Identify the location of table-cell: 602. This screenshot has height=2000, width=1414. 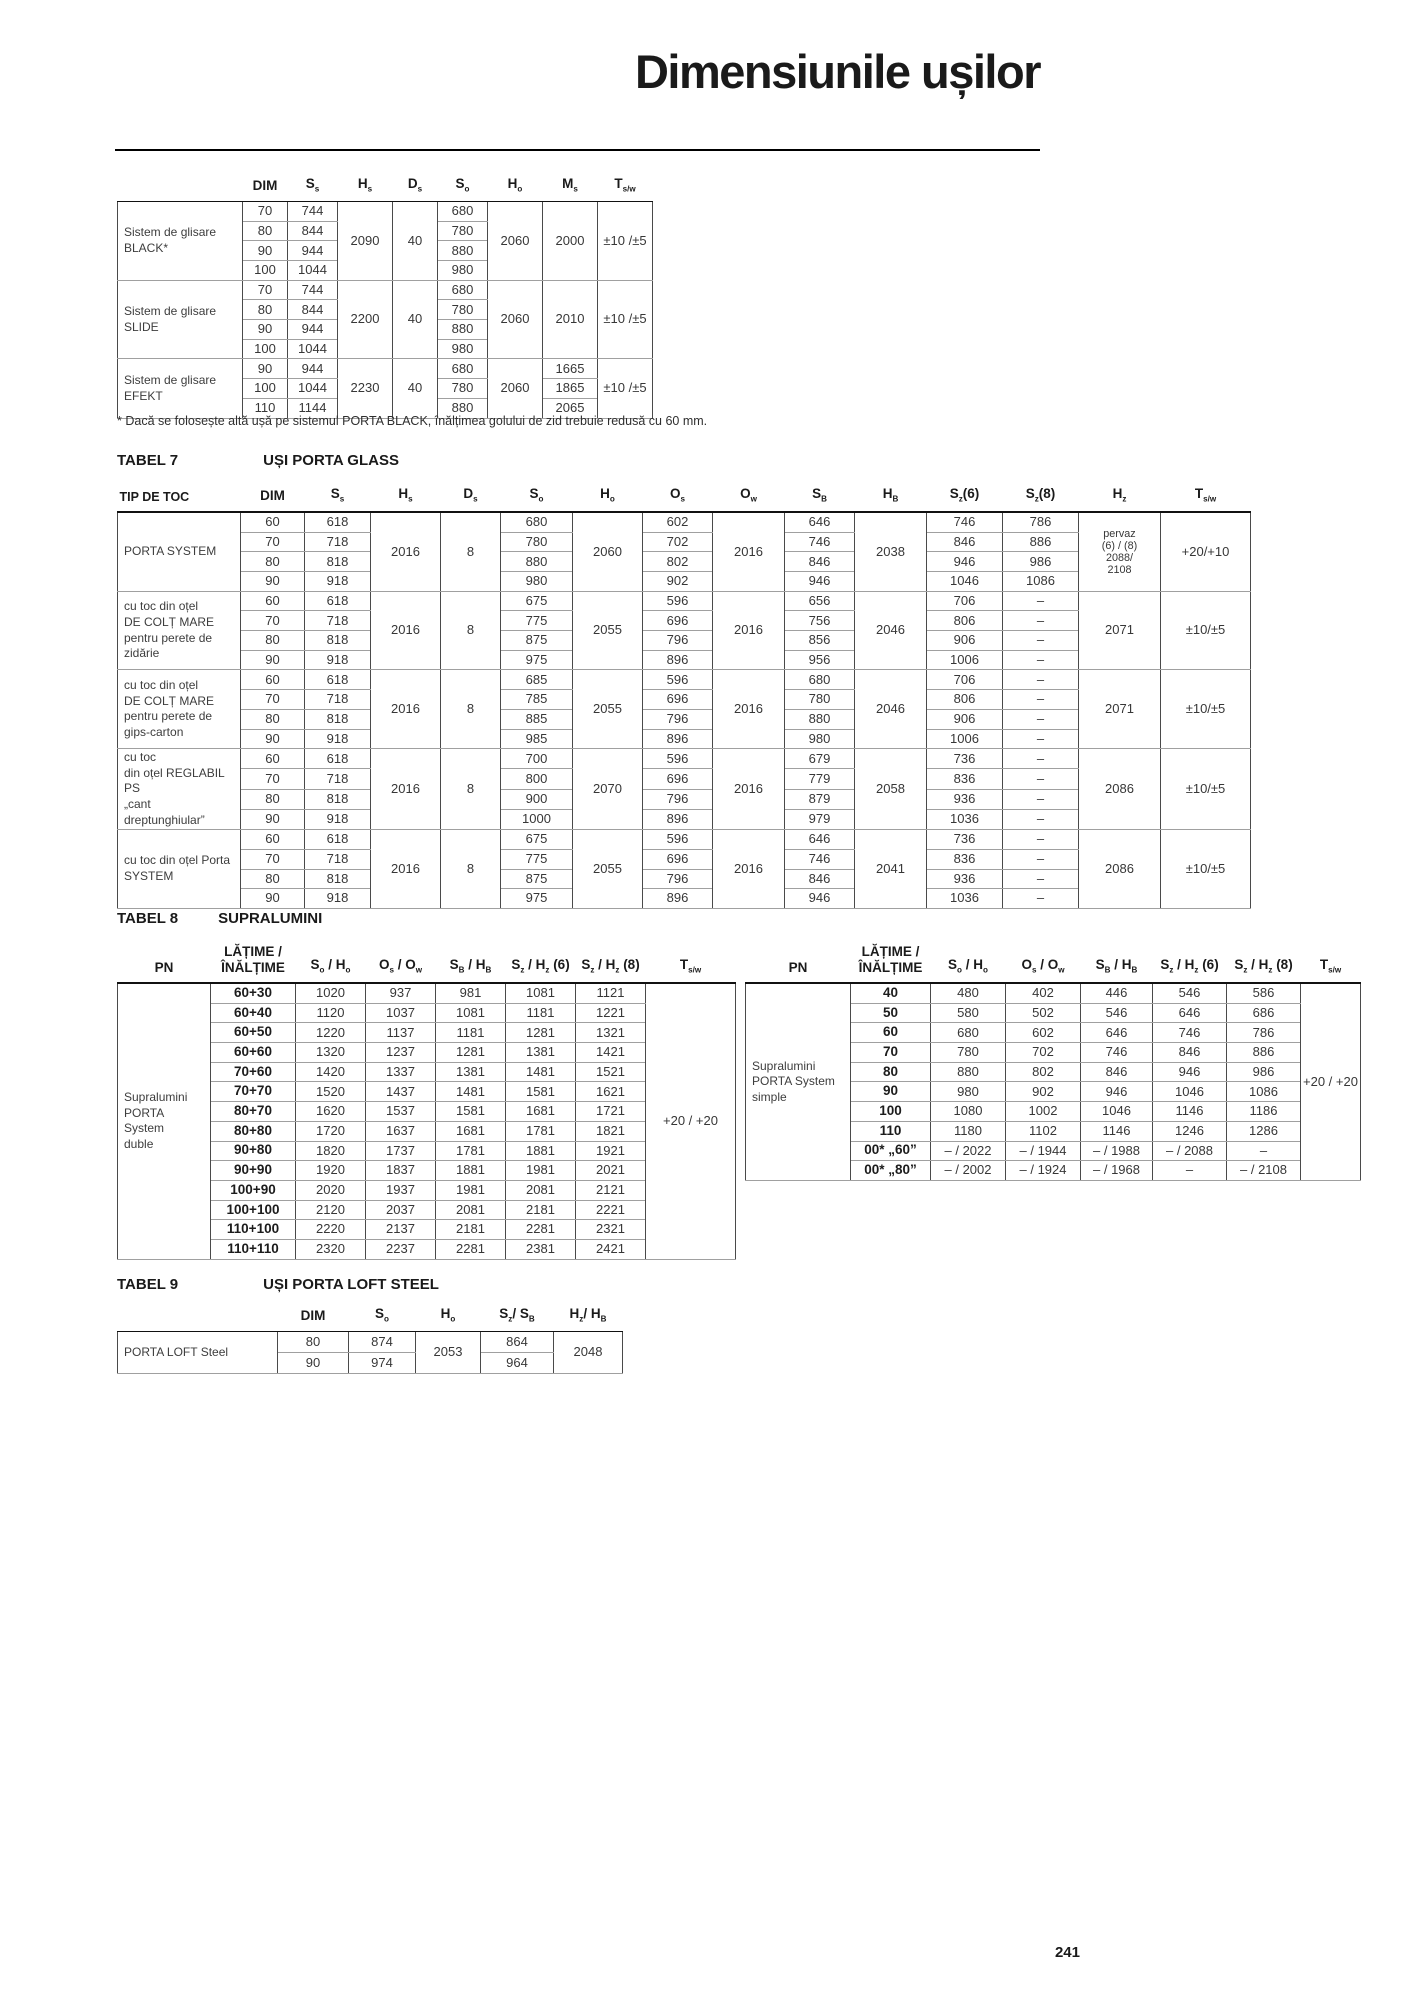
(1043, 1033).